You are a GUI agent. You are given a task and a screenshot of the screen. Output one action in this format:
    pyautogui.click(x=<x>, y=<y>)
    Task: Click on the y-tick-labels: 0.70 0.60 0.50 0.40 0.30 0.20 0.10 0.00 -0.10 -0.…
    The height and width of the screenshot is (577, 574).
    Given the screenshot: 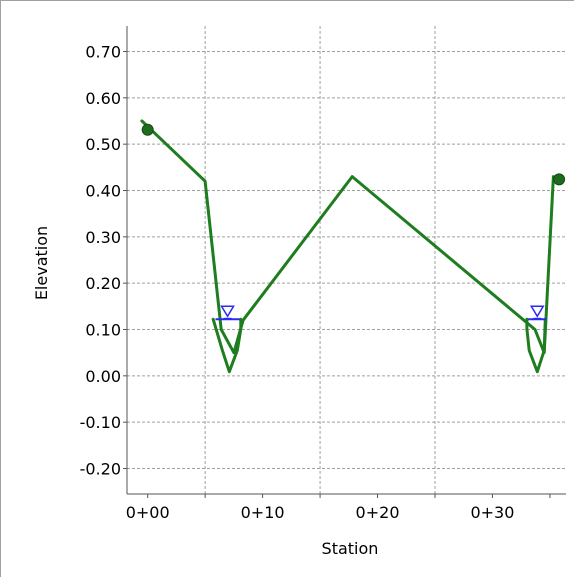 What is the action you would take?
    pyautogui.click(x=100, y=260)
    